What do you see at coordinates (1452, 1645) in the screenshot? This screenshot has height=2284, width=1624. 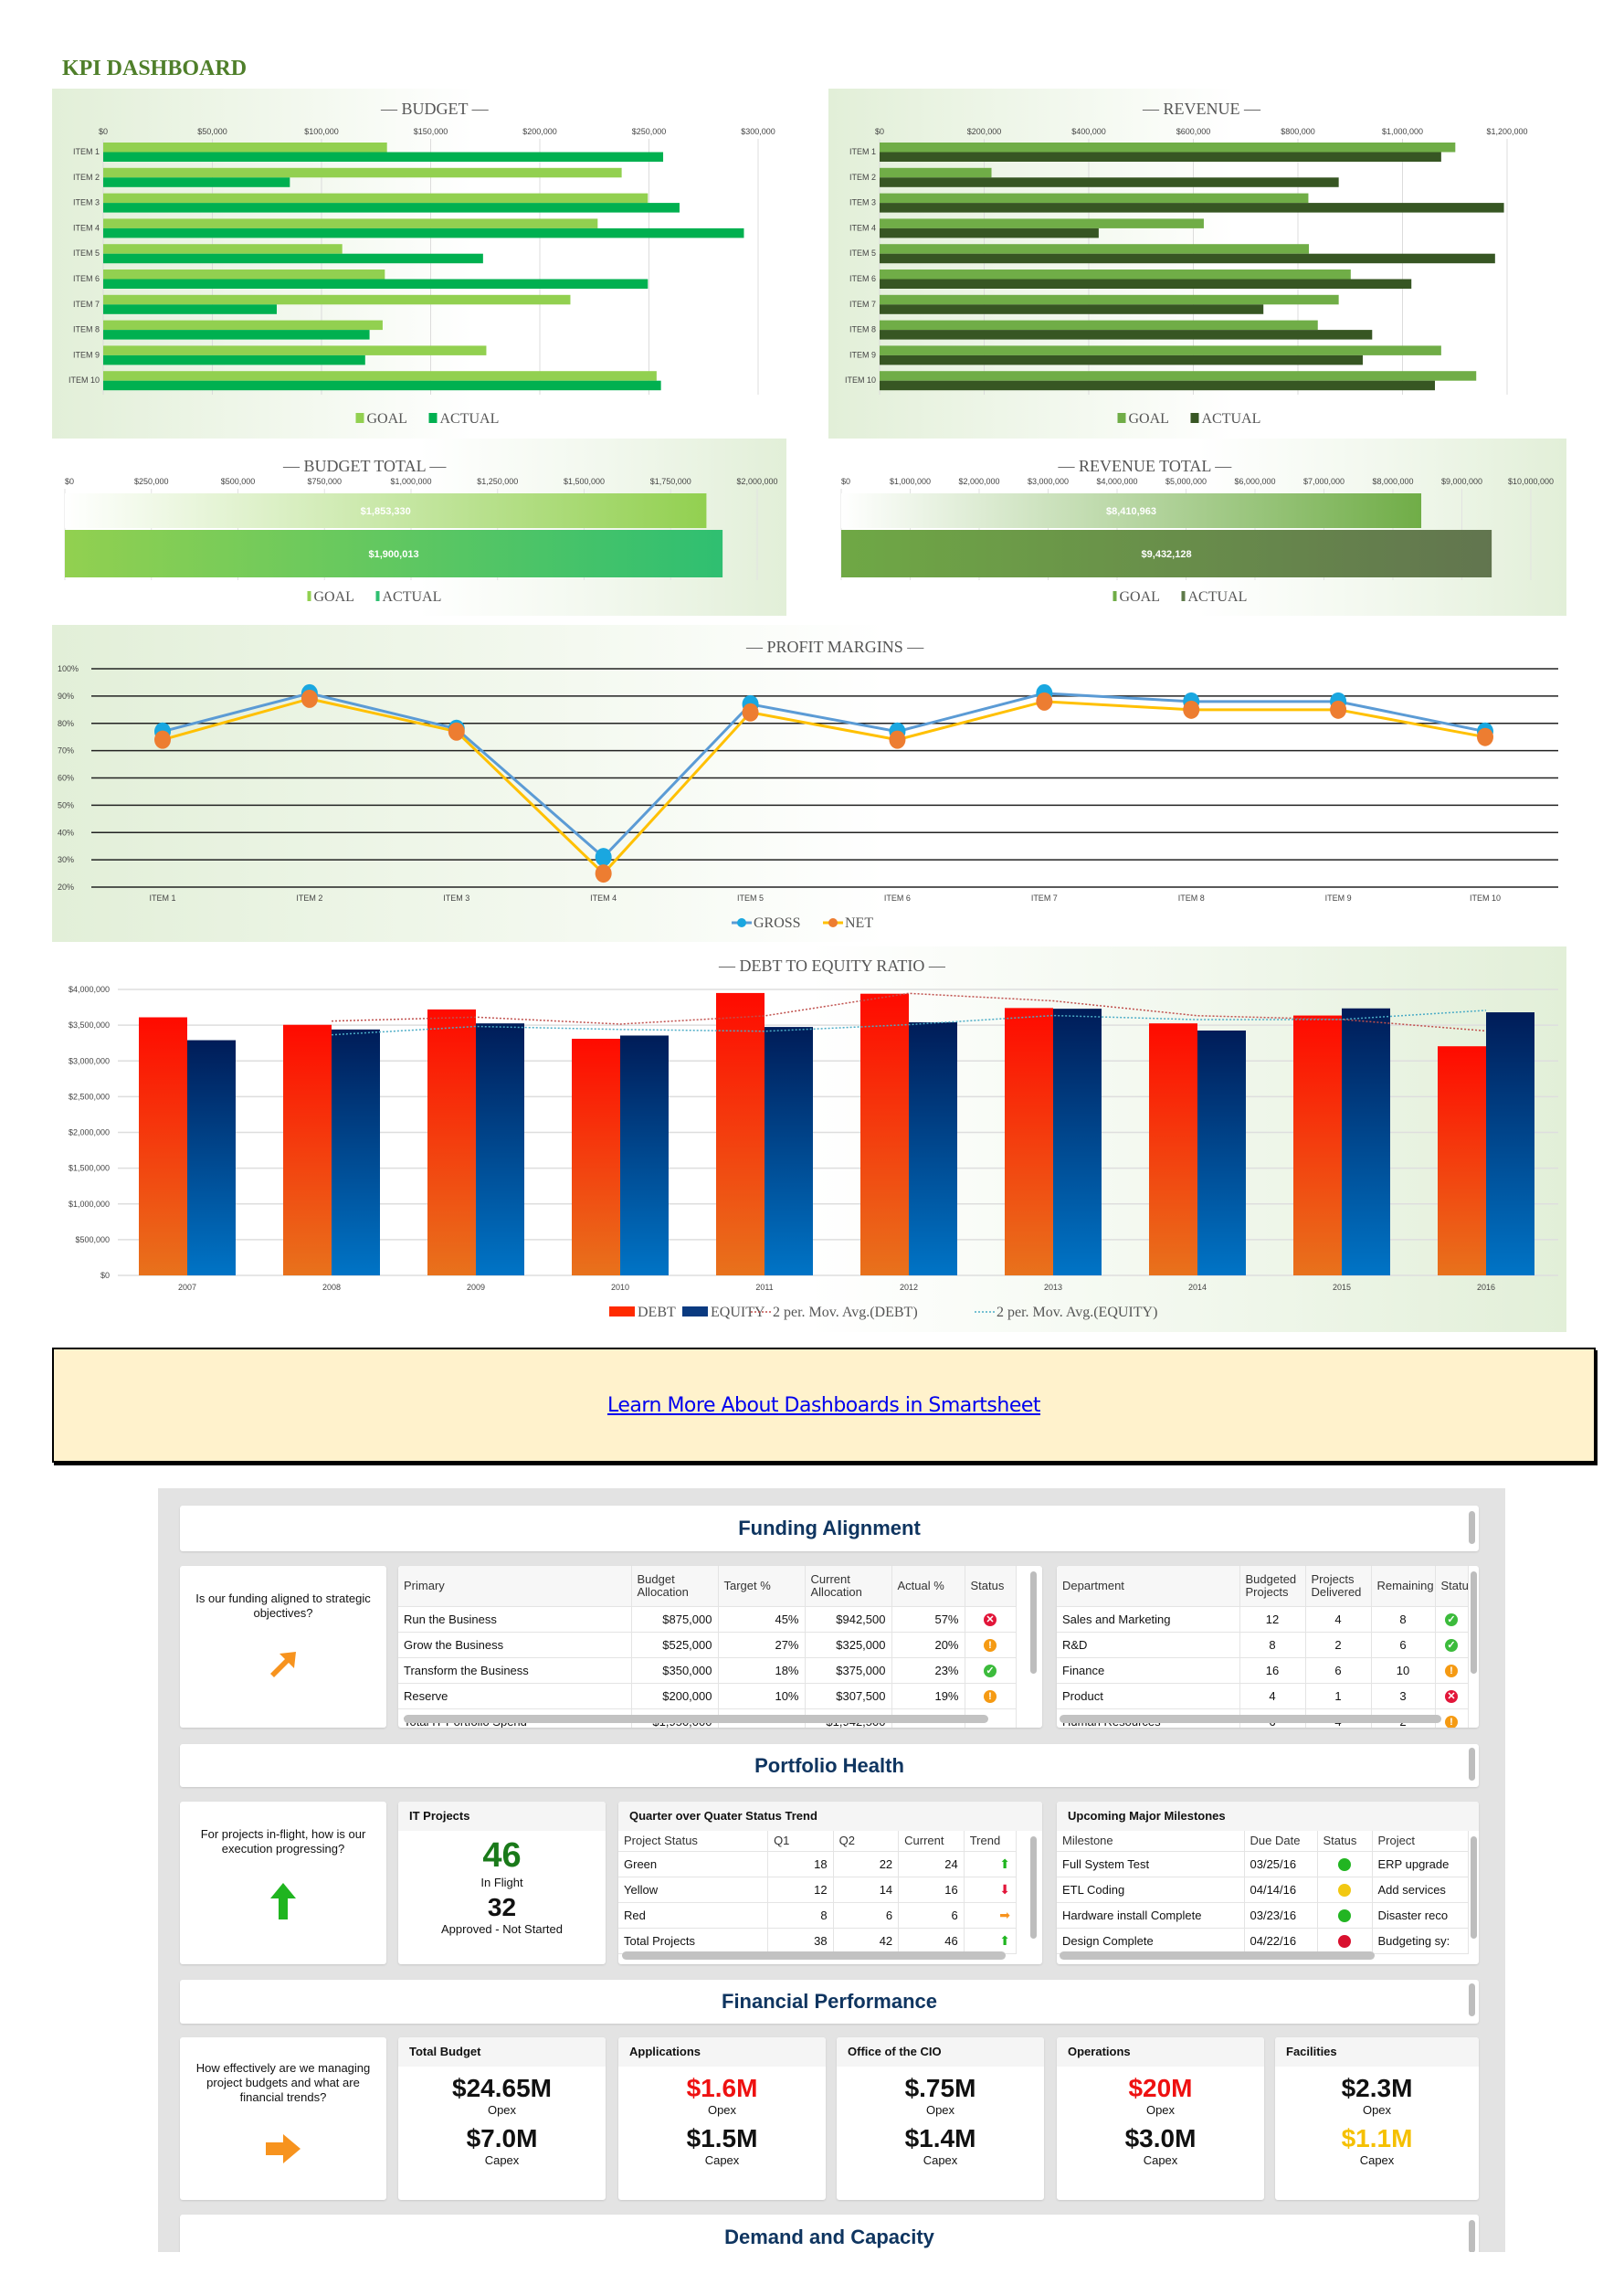 I see `table-cell: ✓` at bounding box center [1452, 1645].